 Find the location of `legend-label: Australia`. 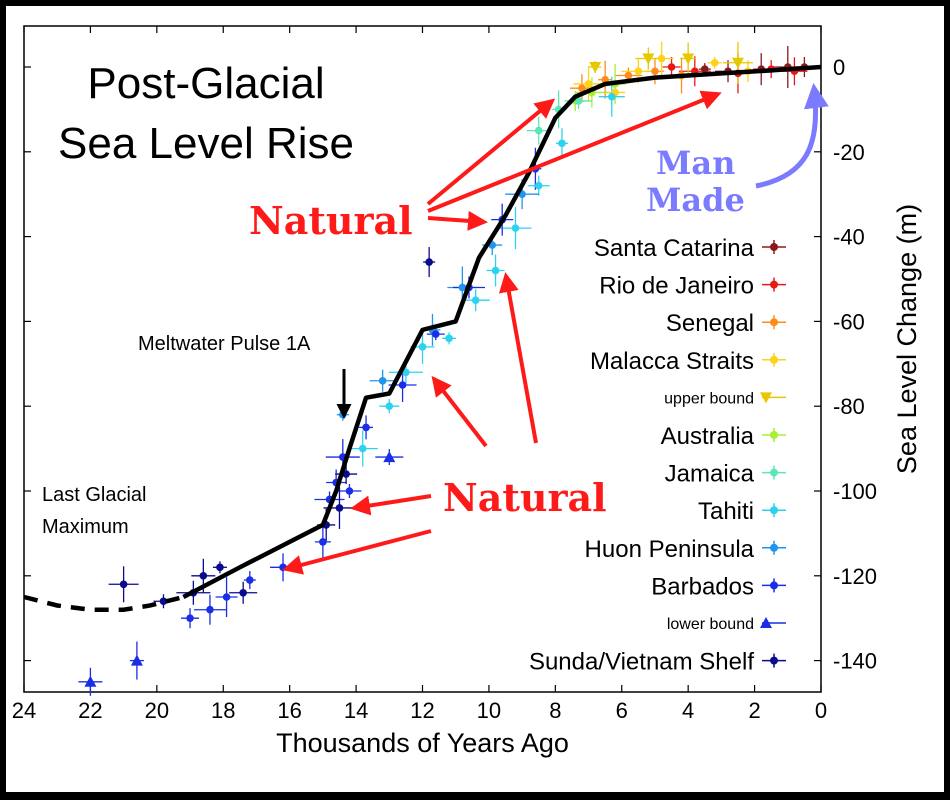

legend-label: Australia is located at coordinates (708, 436).